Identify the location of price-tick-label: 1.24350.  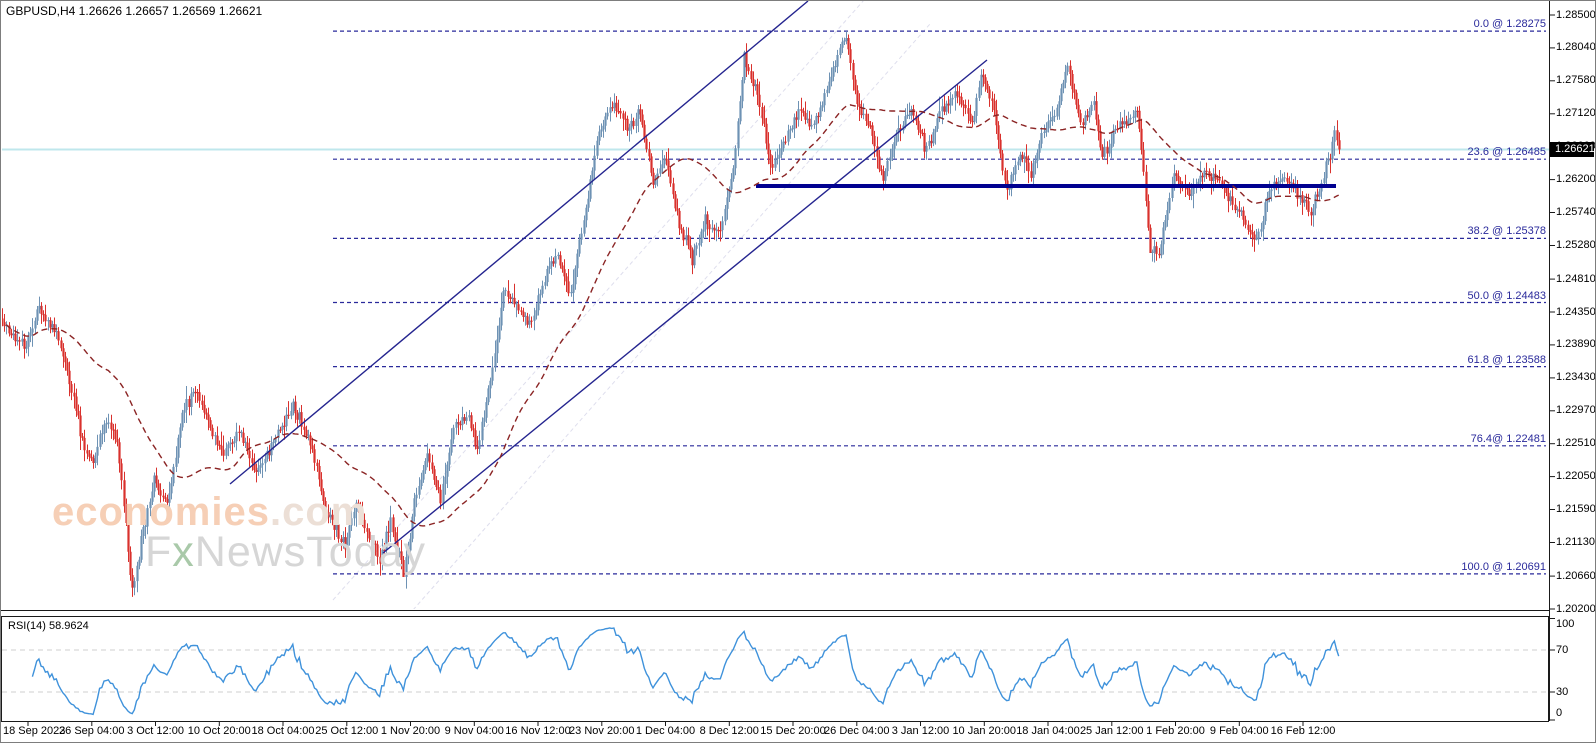
(1576, 311).